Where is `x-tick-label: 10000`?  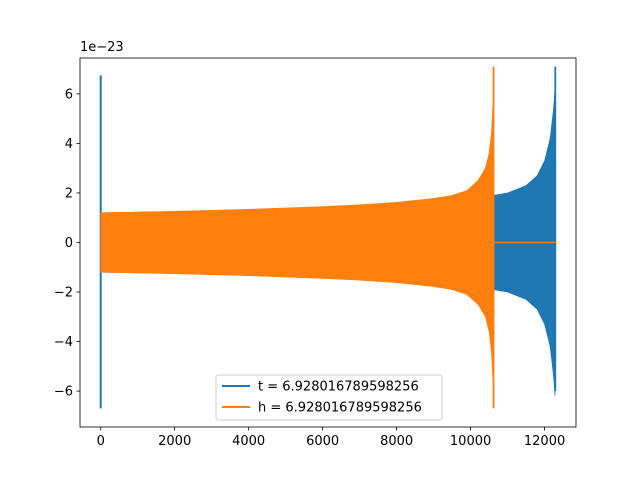 x-tick-label: 10000 is located at coordinates (470, 441).